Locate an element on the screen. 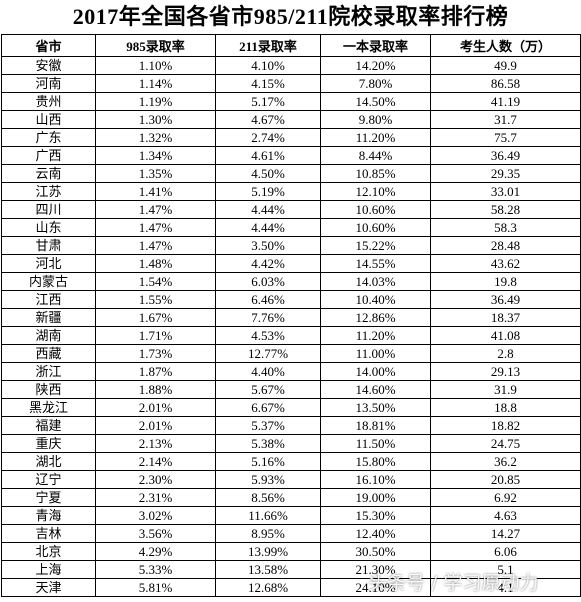  value-cell: 5.17% is located at coordinates (268, 101).